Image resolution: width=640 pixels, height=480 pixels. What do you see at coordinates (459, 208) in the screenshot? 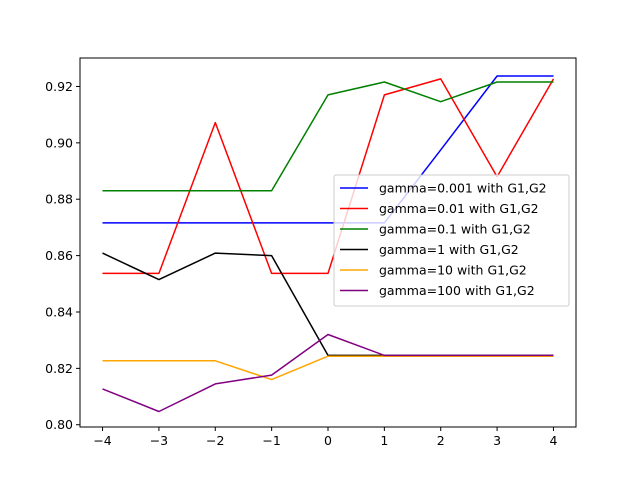
I see `legend-label: gamma=0.01 with G1,G2` at bounding box center [459, 208].